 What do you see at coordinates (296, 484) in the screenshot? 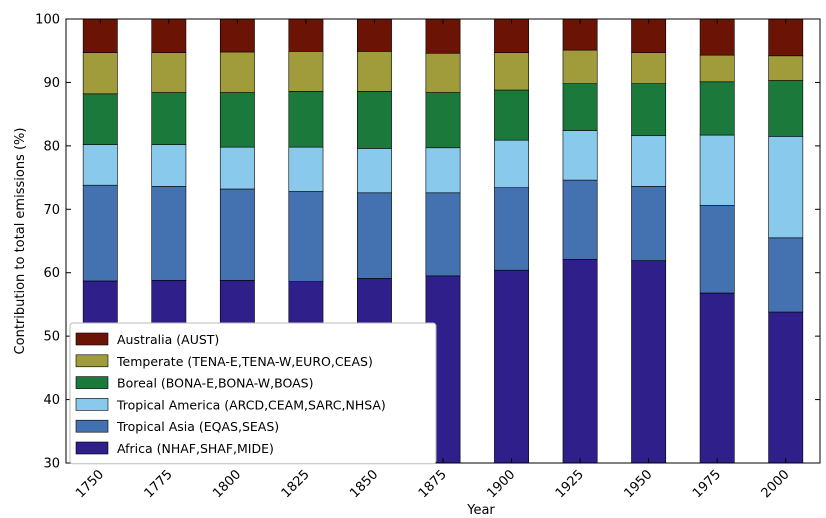
I see `x-tick-label: 1825` at bounding box center [296, 484].